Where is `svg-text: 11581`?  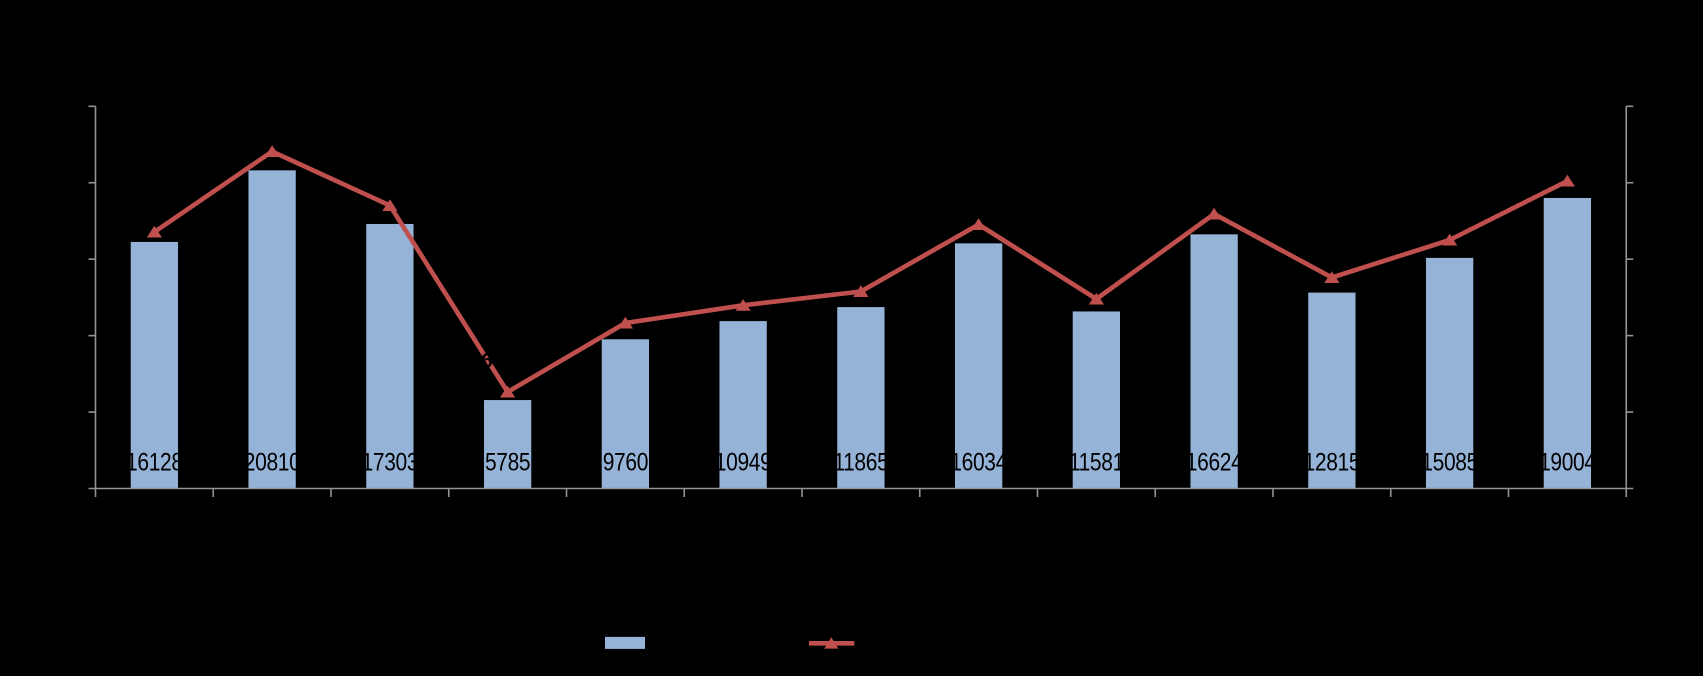 svg-text: 11581 is located at coordinates (1096, 462).